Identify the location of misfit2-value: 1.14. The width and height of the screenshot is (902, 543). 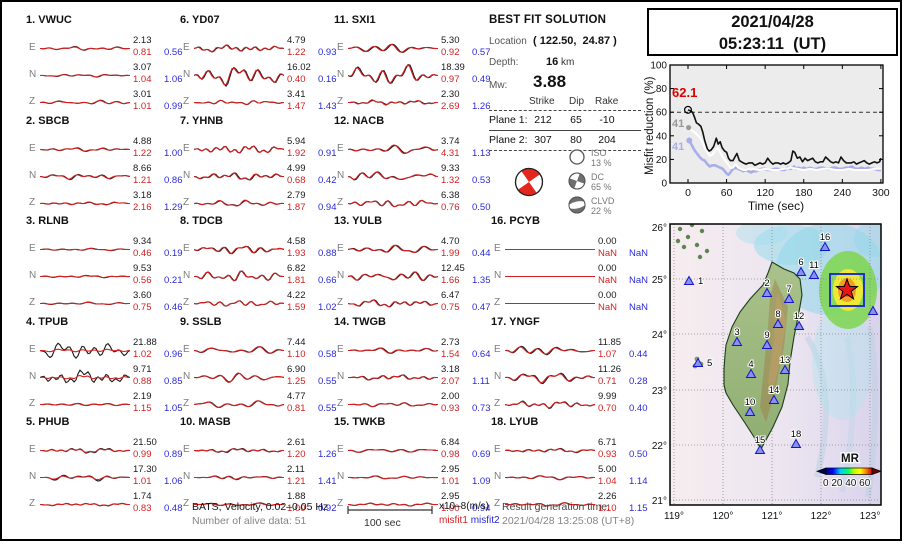
(638, 481).